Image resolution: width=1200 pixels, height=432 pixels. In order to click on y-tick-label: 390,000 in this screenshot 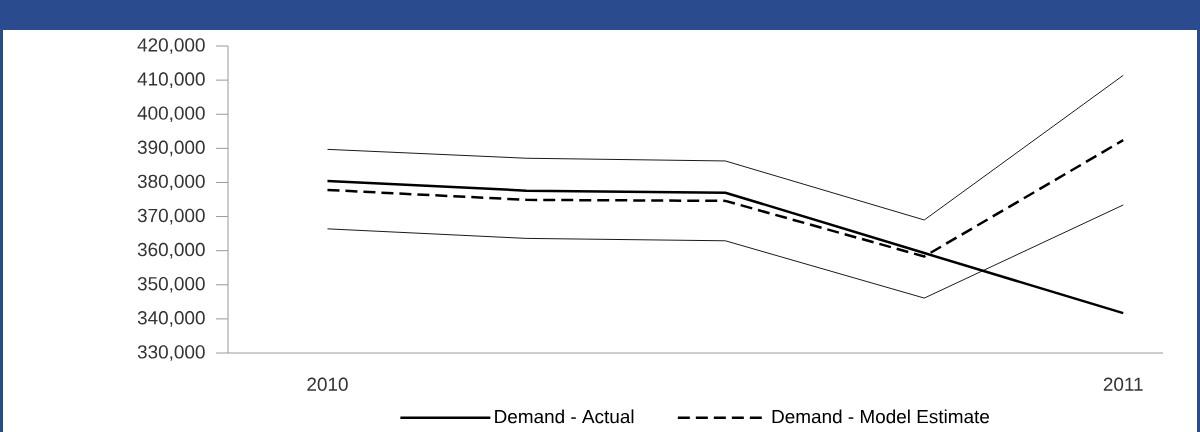, I will do `click(171, 148)`.